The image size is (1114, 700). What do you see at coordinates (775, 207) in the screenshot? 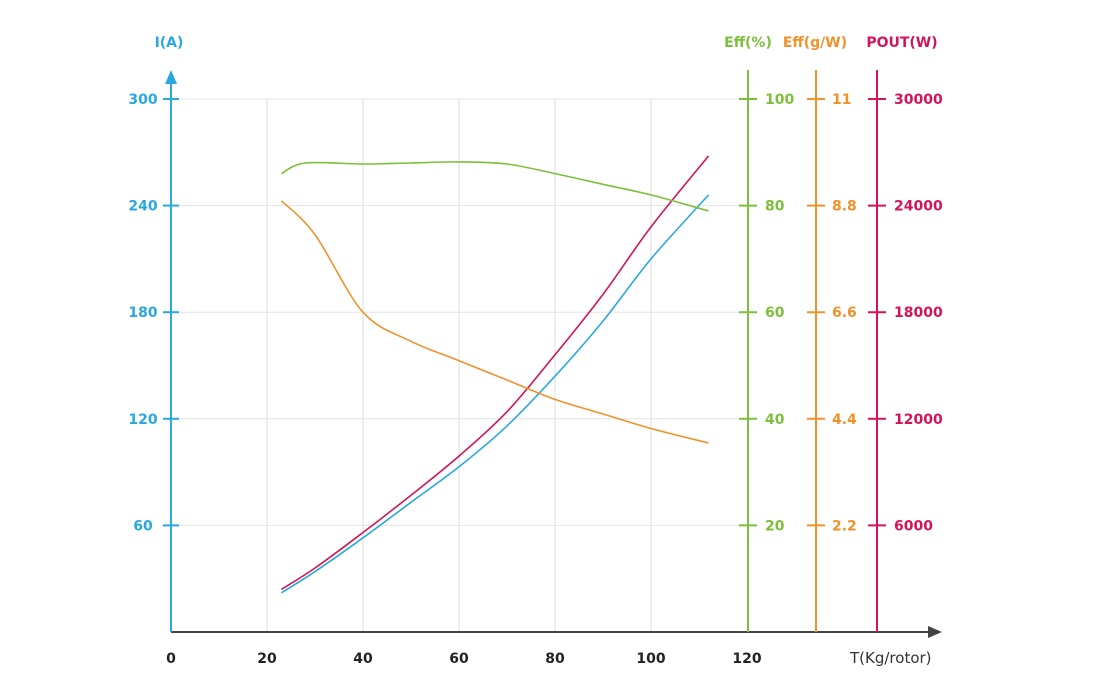
I see `eff-percent-tick-label: 80` at bounding box center [775, 207].